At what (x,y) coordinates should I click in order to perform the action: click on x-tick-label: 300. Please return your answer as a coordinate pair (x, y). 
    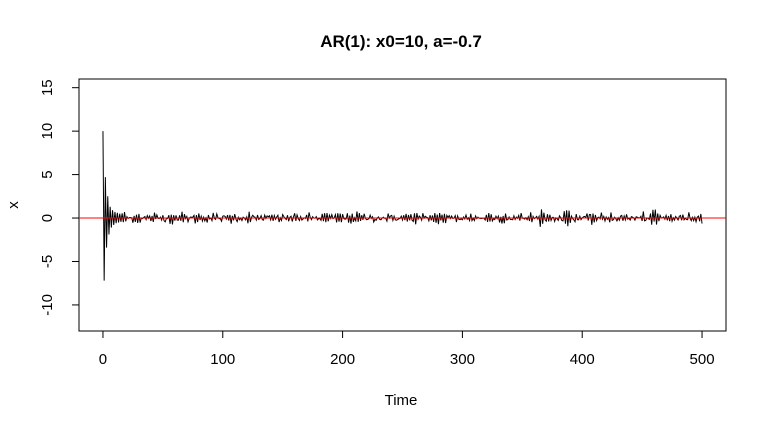
    Looking at the image, I should click on (462, 359).